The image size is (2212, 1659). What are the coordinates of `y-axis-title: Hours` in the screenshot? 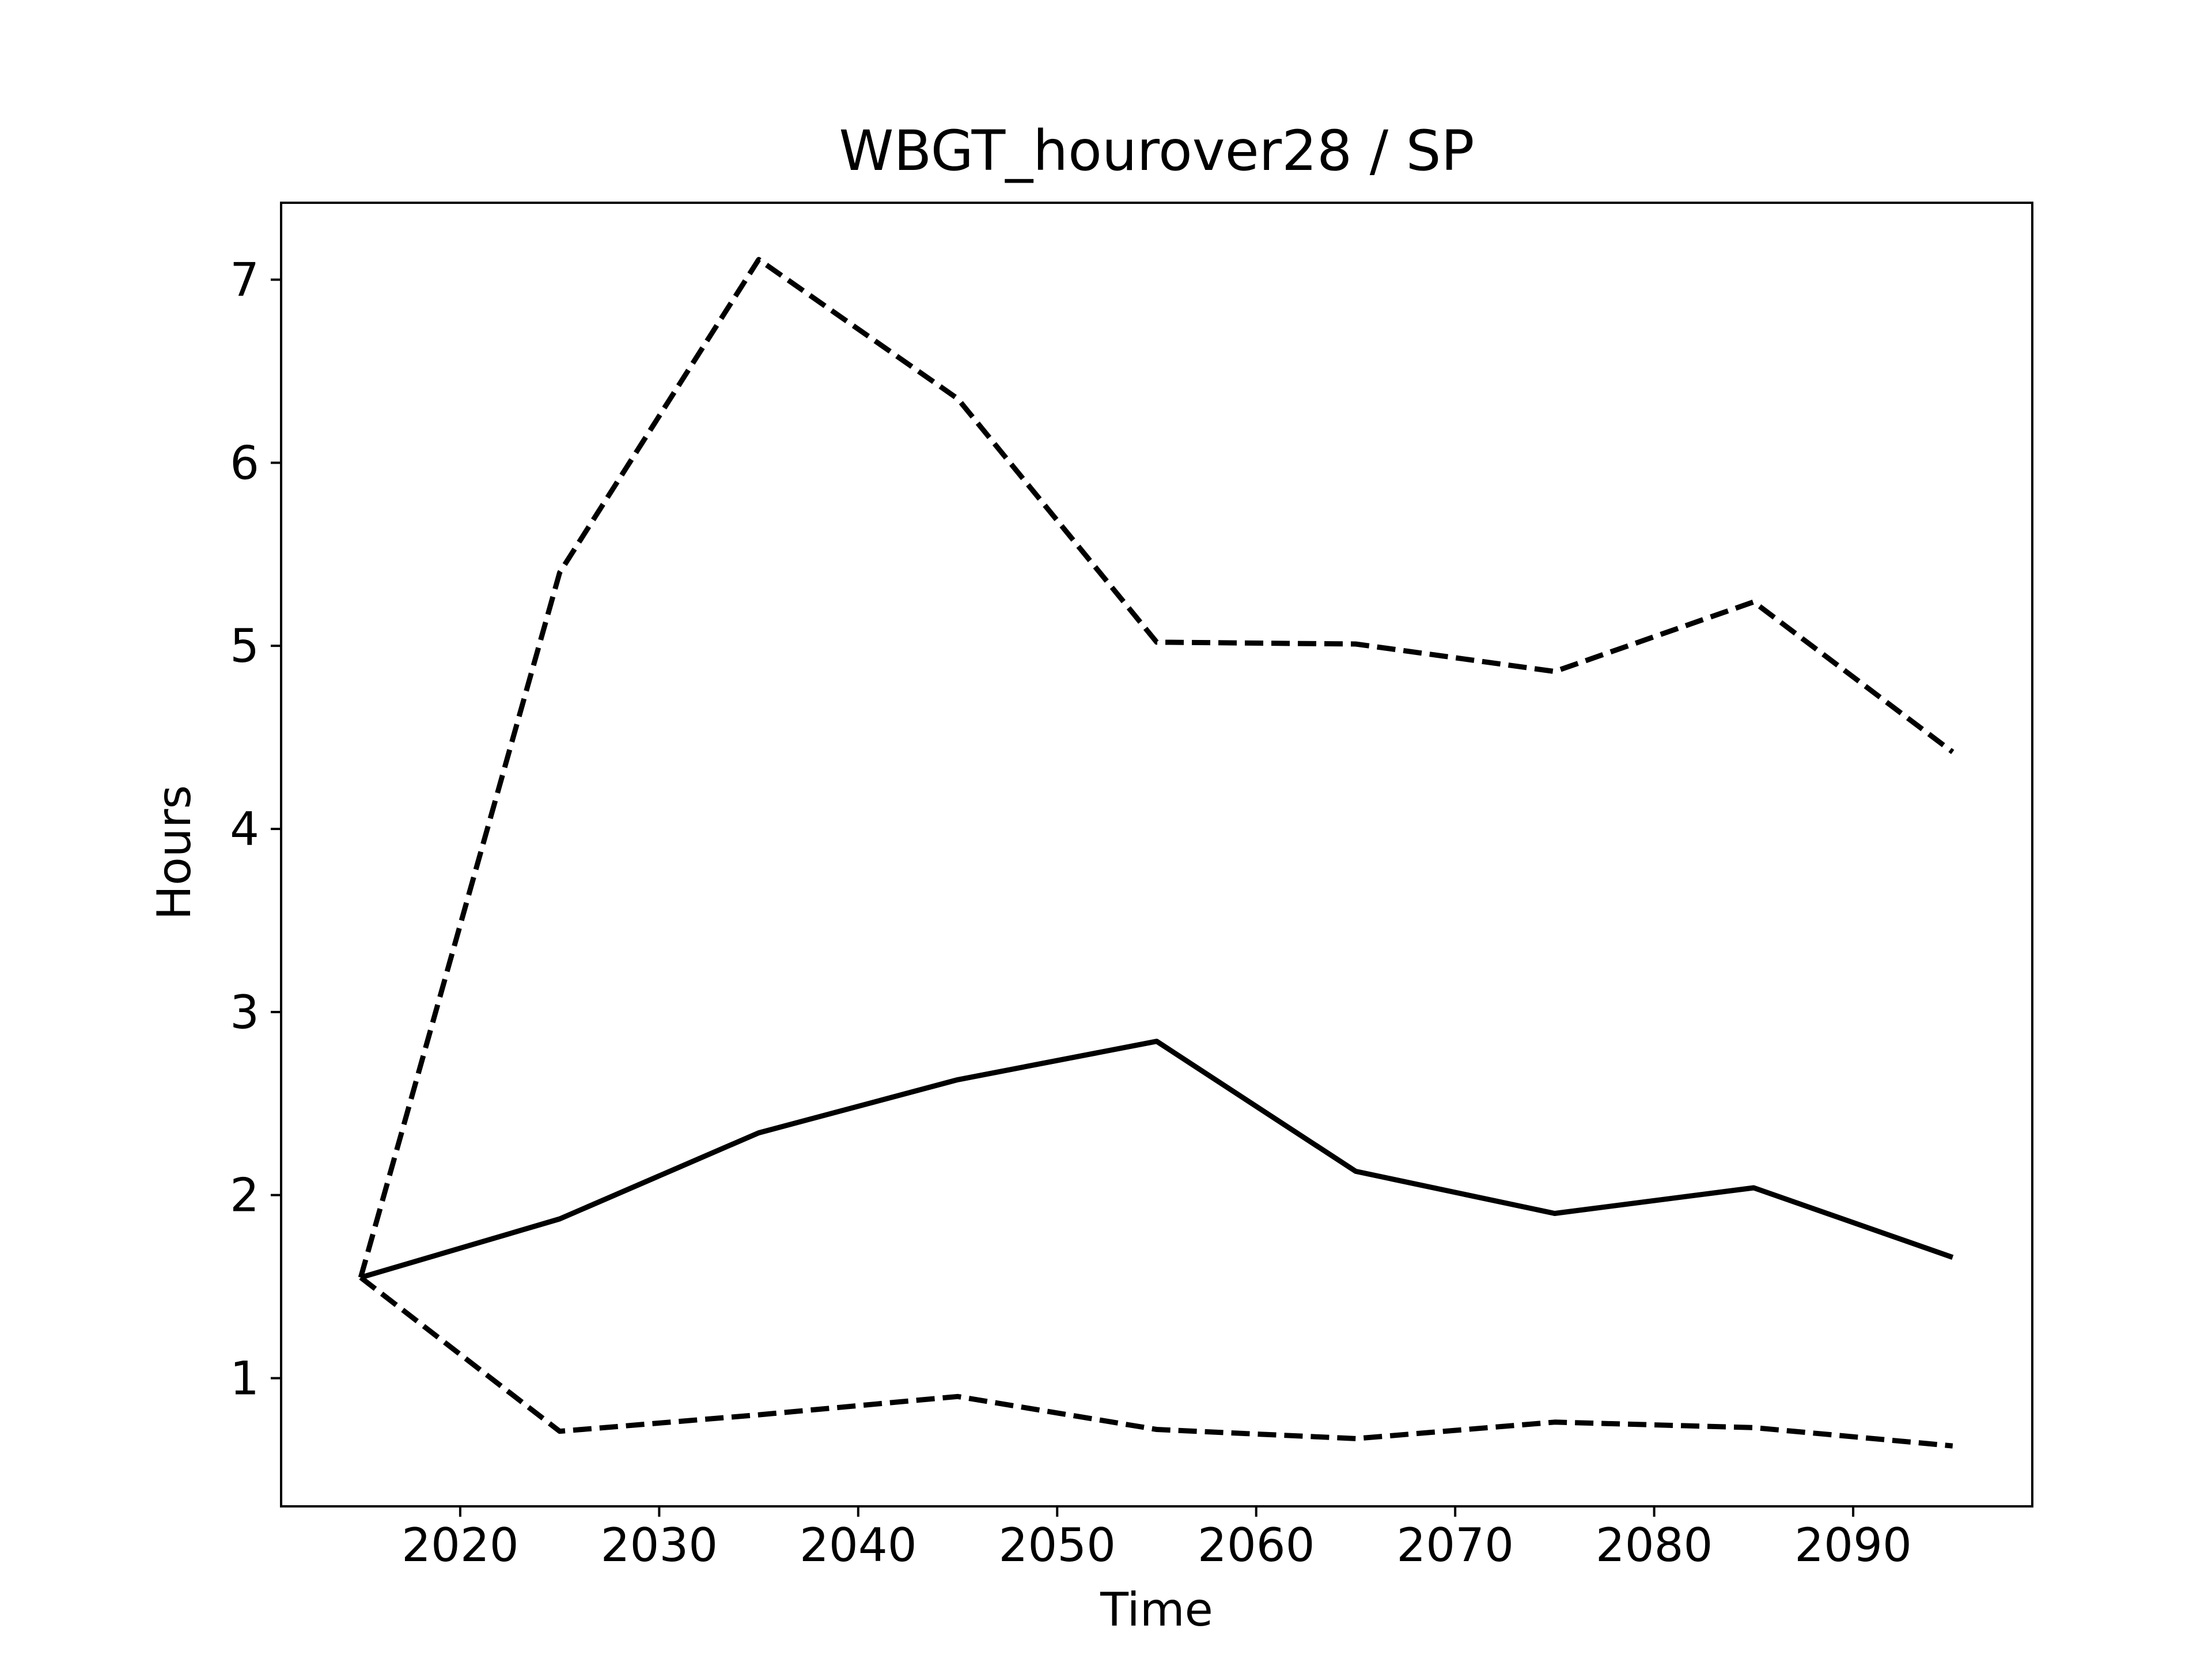 It's located at (174, 852).